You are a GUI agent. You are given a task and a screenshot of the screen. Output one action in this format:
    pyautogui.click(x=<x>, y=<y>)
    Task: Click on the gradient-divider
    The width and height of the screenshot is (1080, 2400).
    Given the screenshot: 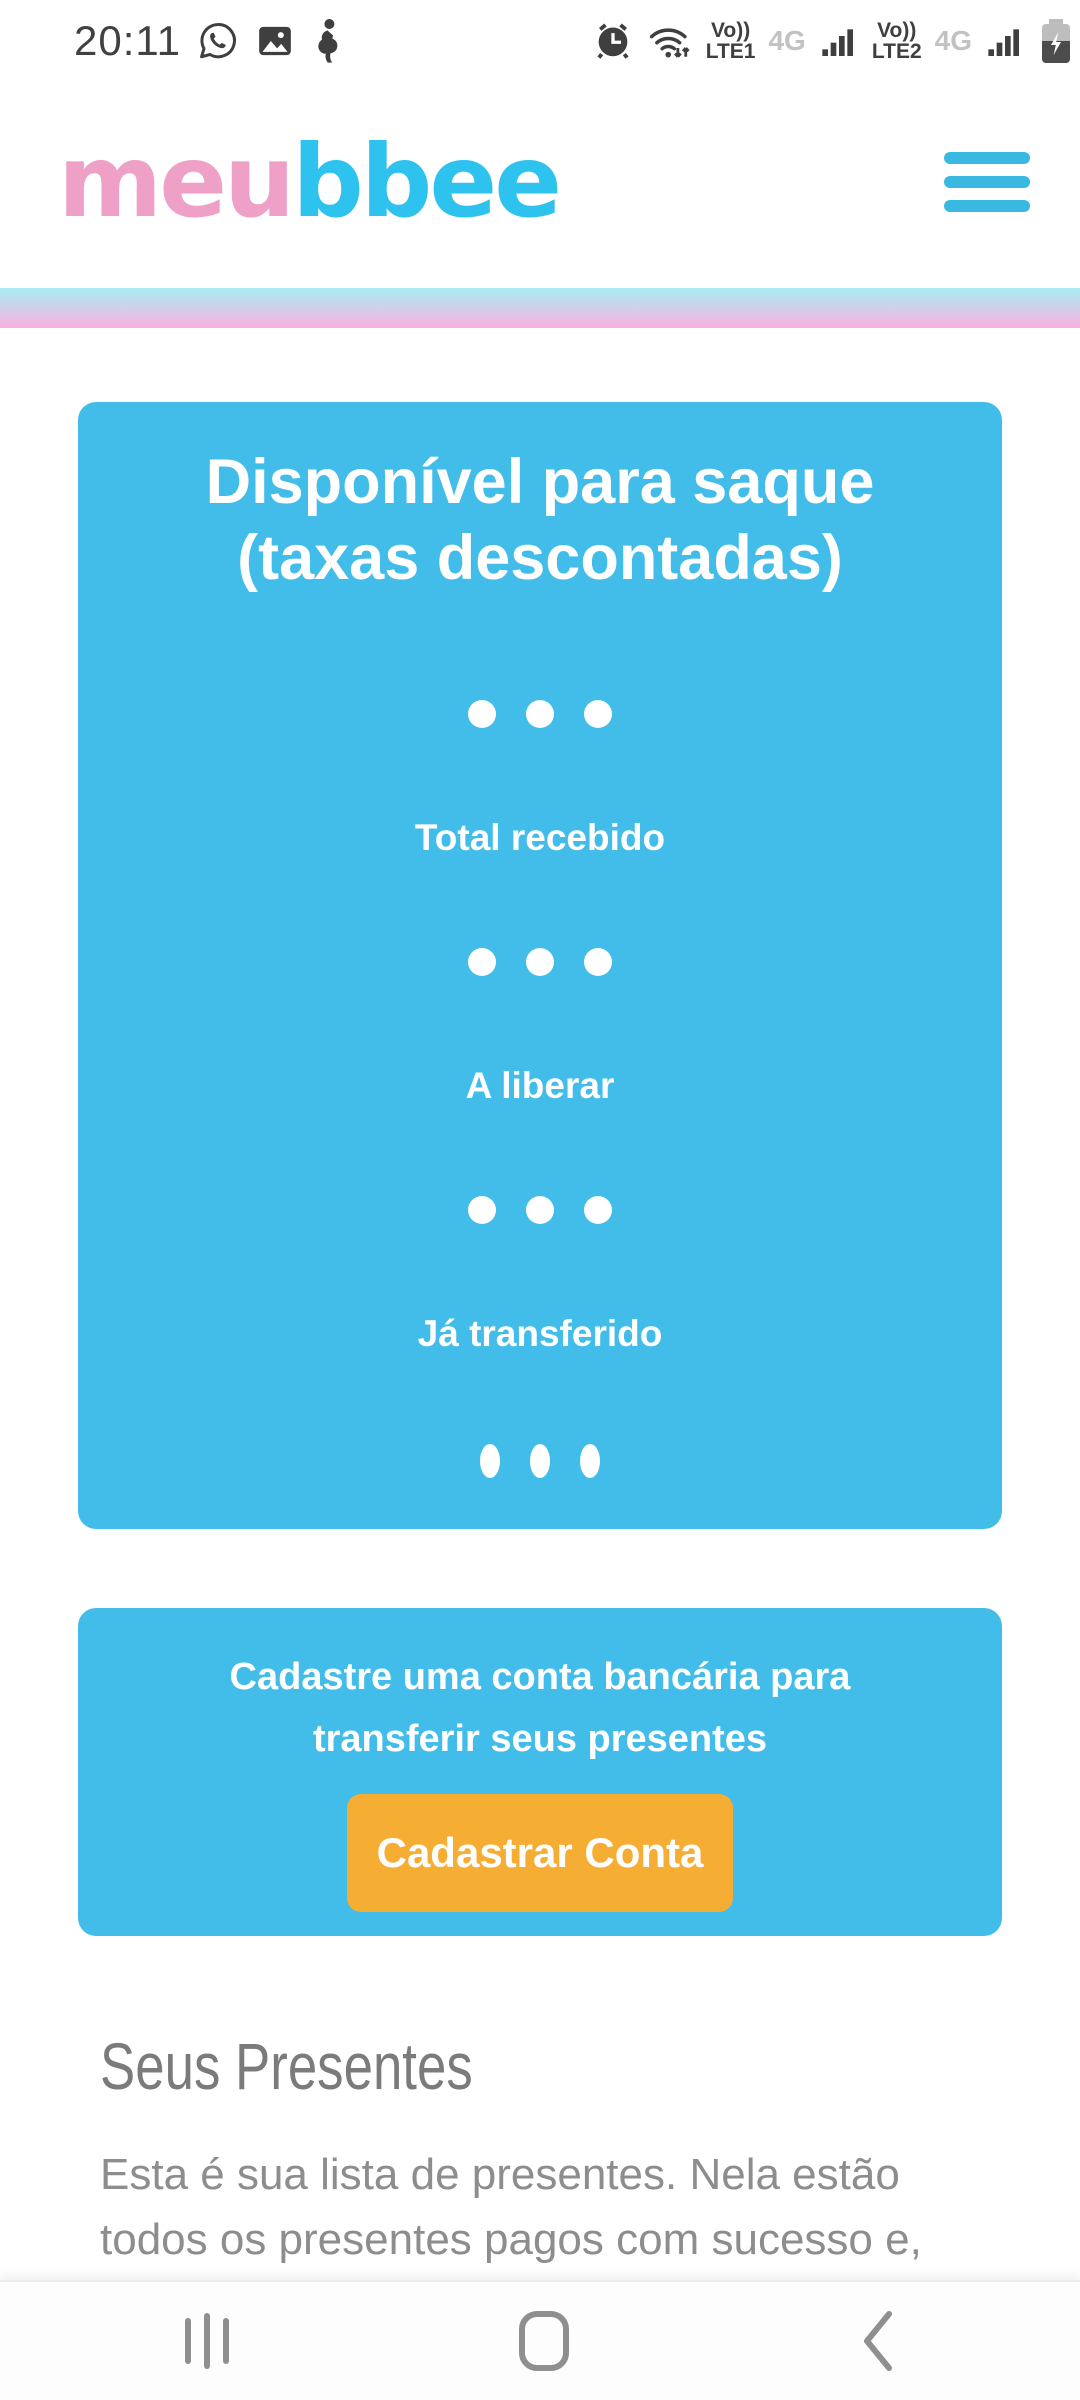 What is the action you would take?
    pyautogui.click(x=540, y=308)
    